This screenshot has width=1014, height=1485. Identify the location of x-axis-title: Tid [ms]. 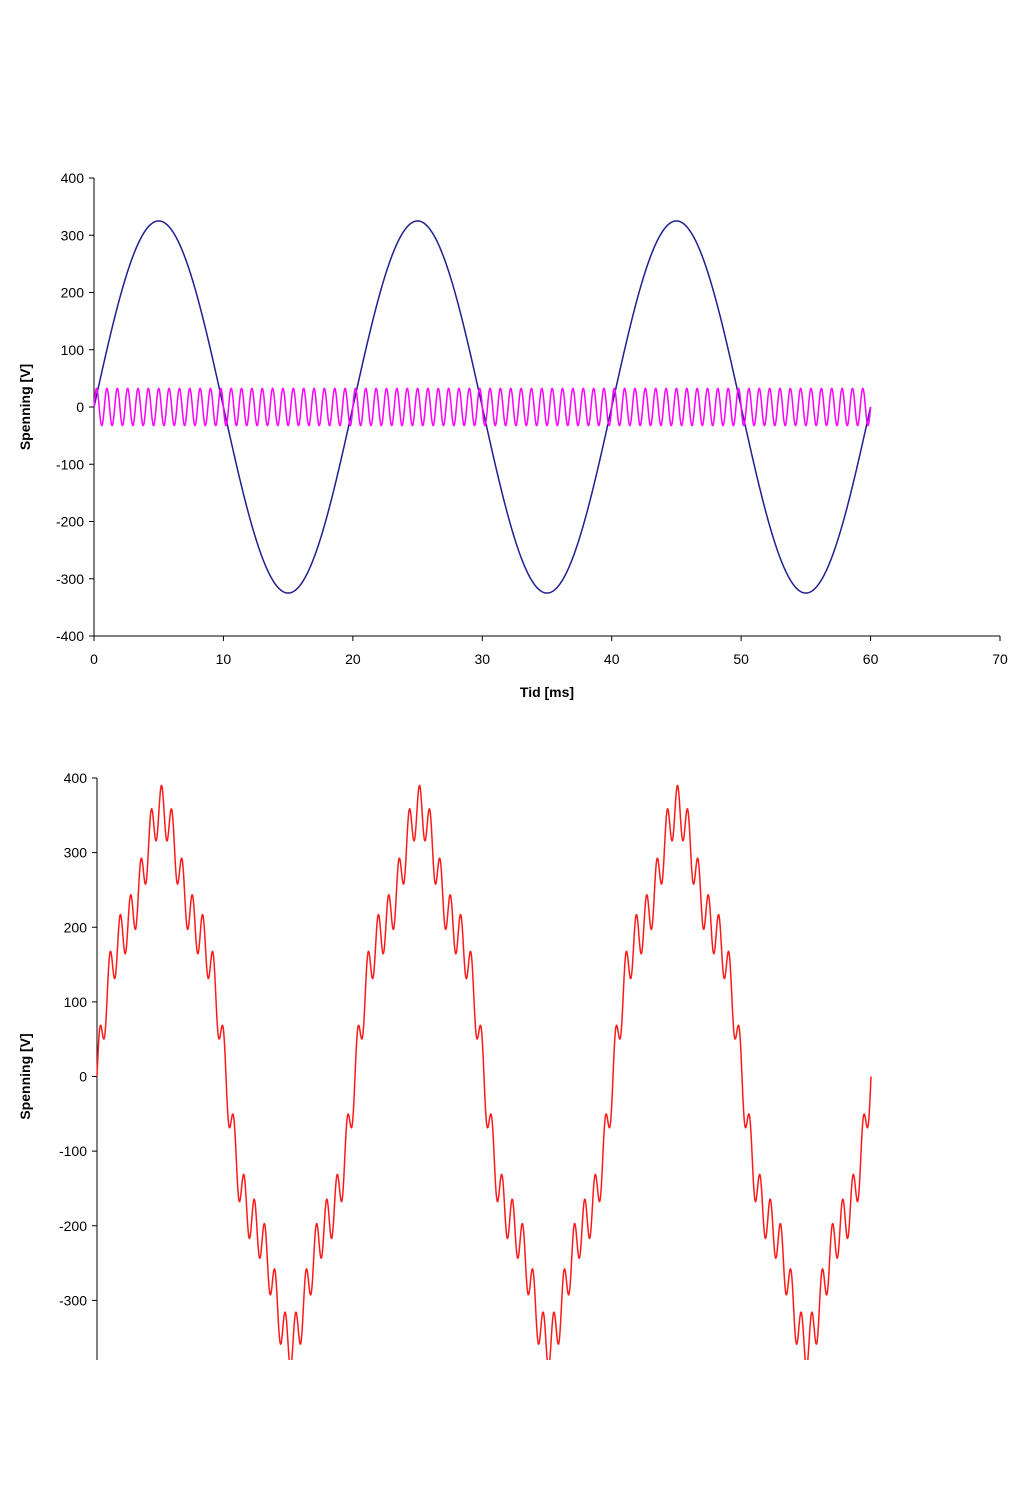
(547, 692).